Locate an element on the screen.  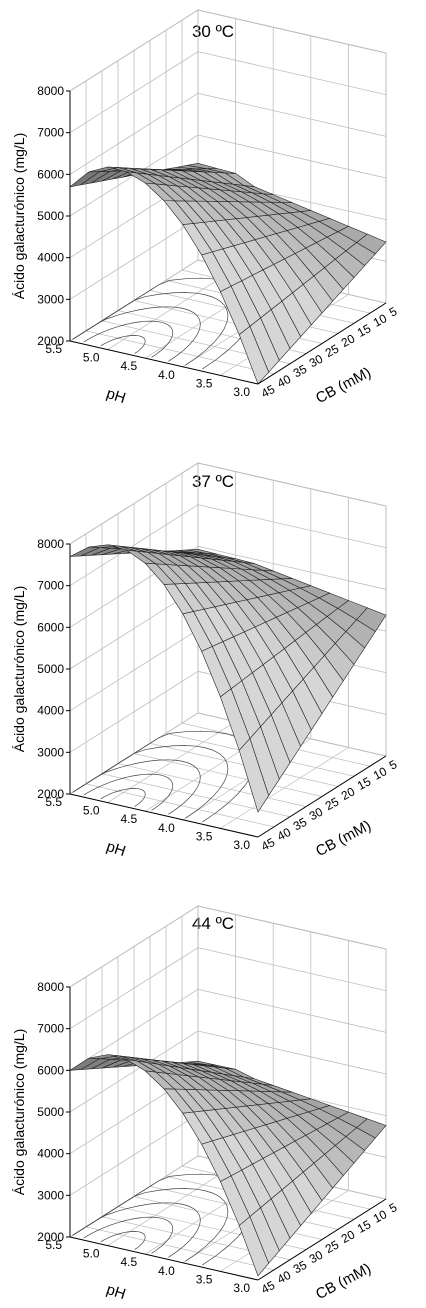
cb-axis-line is located at coordinates (322, 1239).